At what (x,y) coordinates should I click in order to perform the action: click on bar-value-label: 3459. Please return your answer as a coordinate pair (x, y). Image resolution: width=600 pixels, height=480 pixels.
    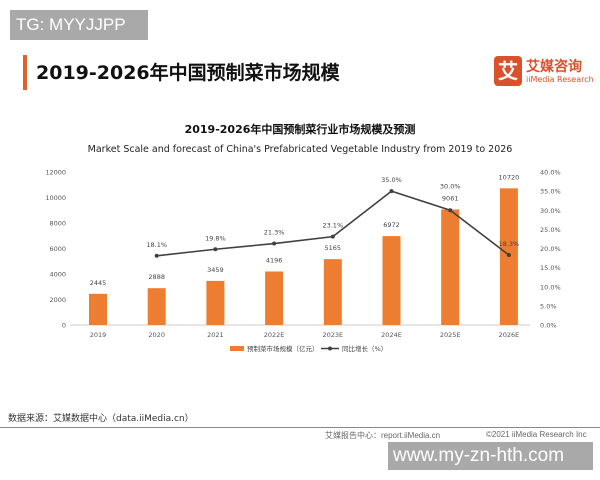
    Looking at the image, I should click on (215, 270).